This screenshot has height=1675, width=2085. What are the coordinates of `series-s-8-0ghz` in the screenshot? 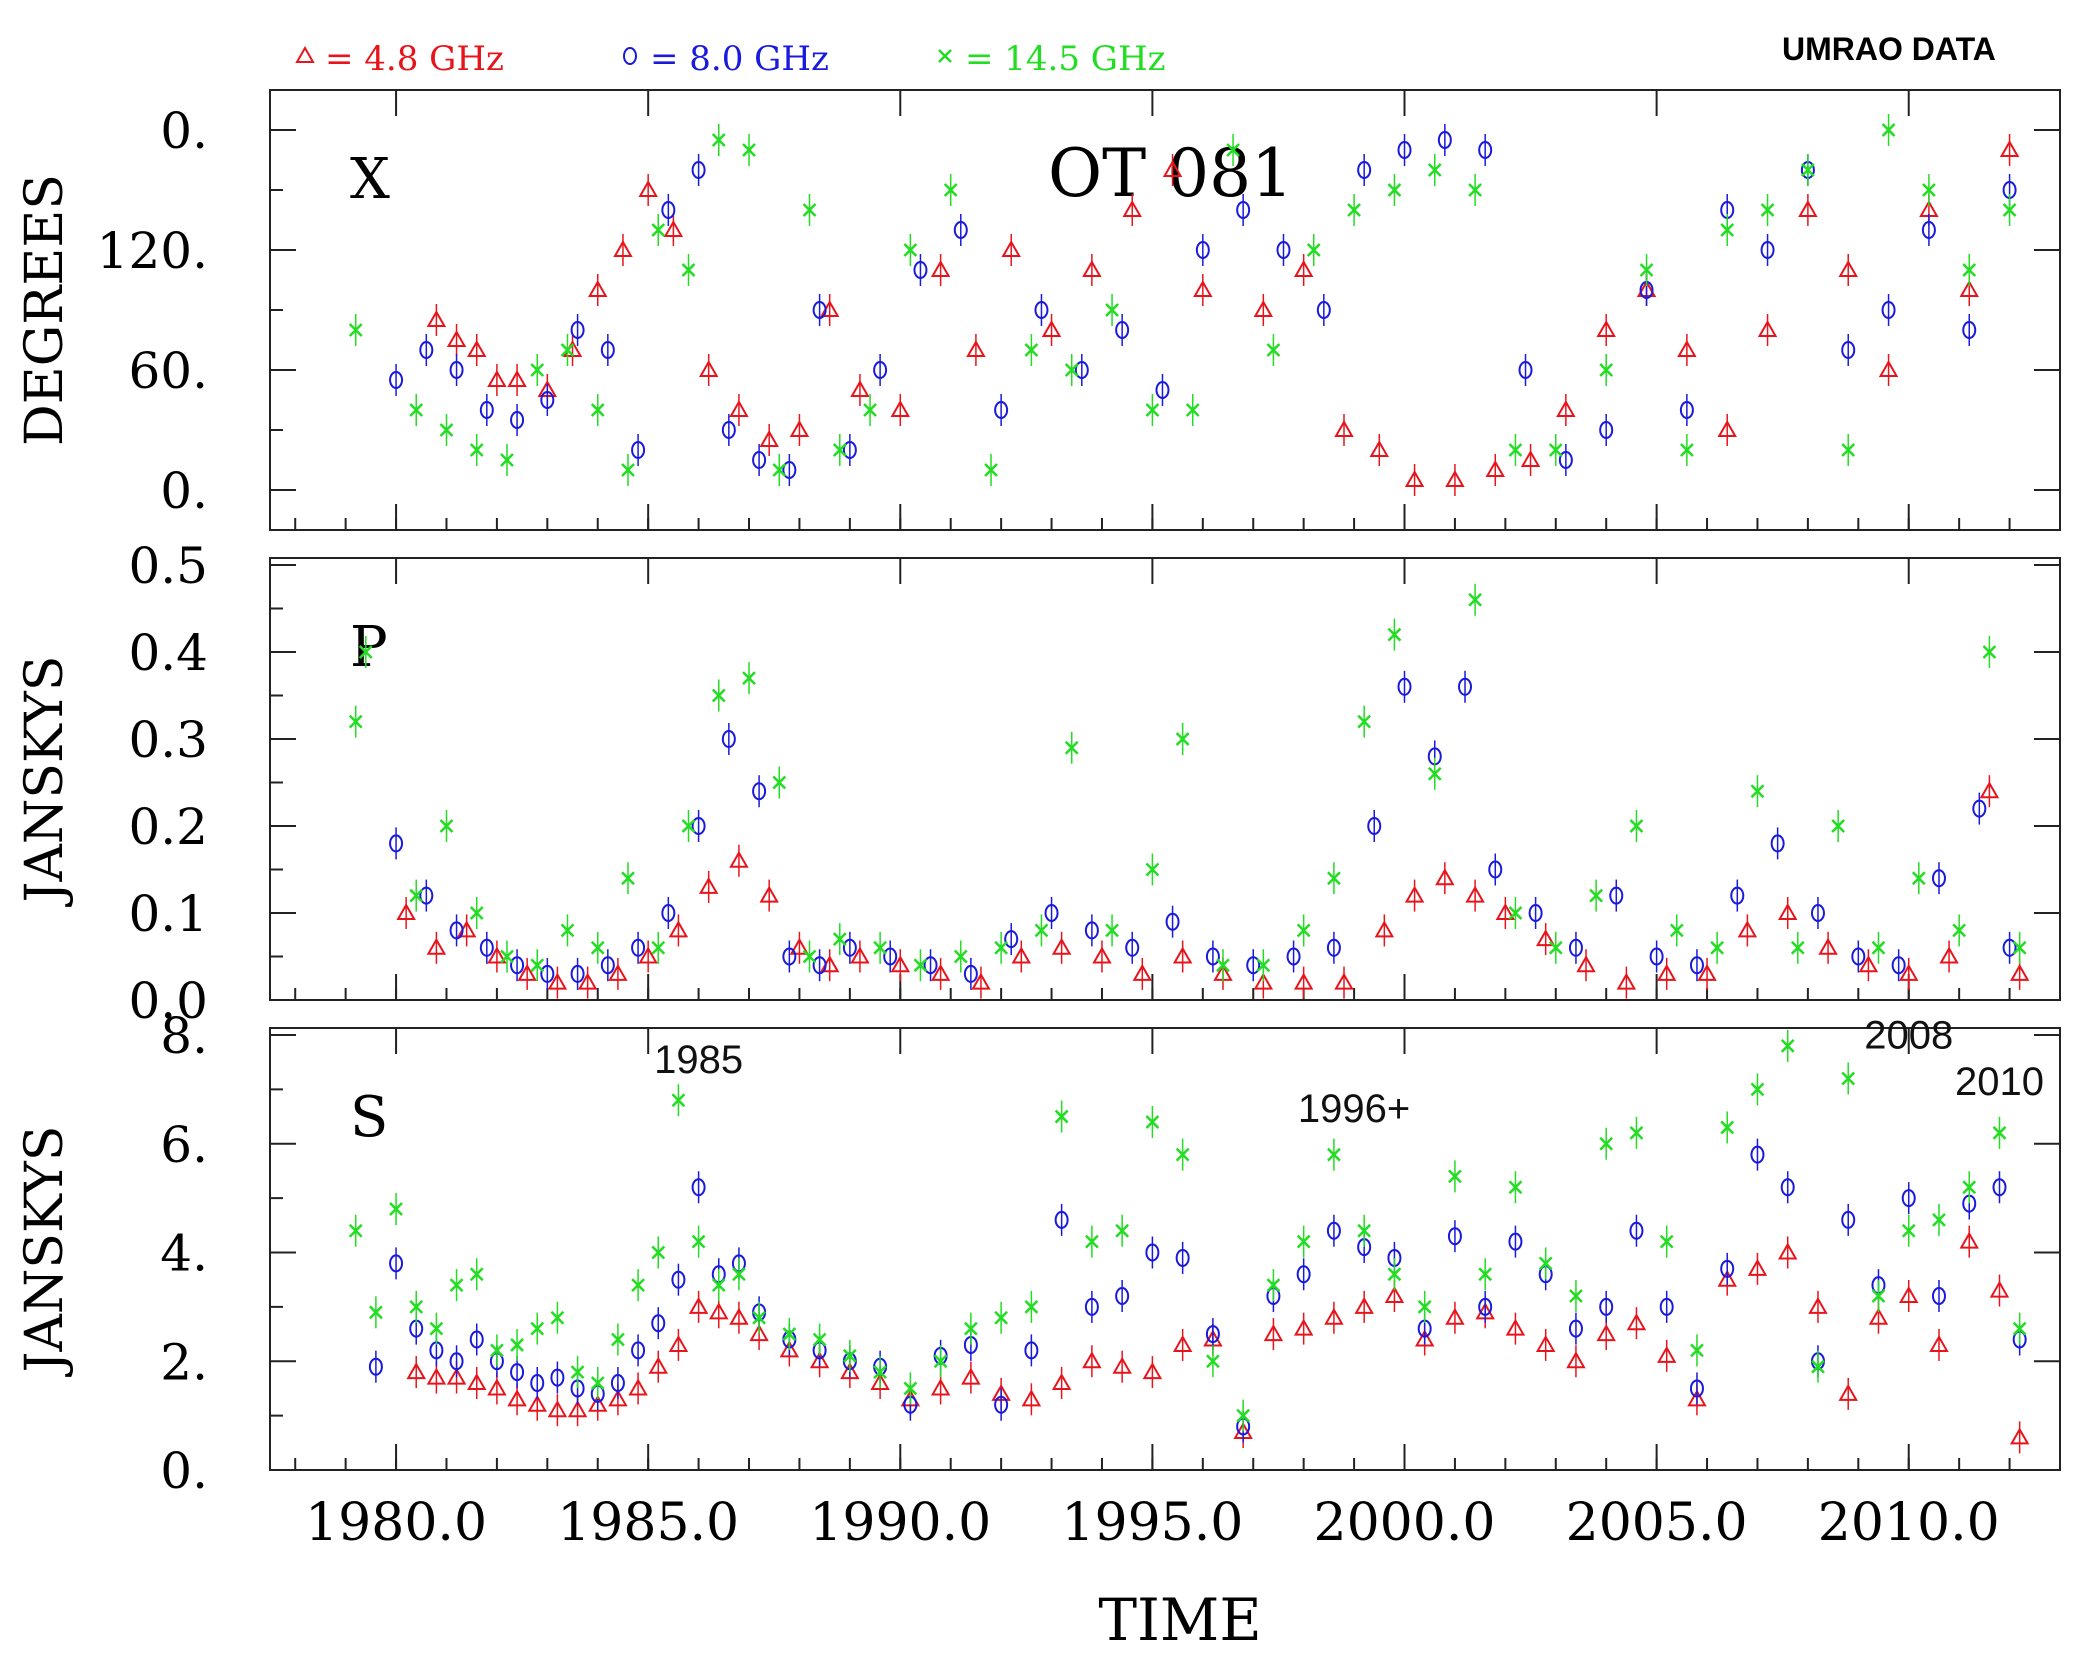 It's located at (1197, 1290).